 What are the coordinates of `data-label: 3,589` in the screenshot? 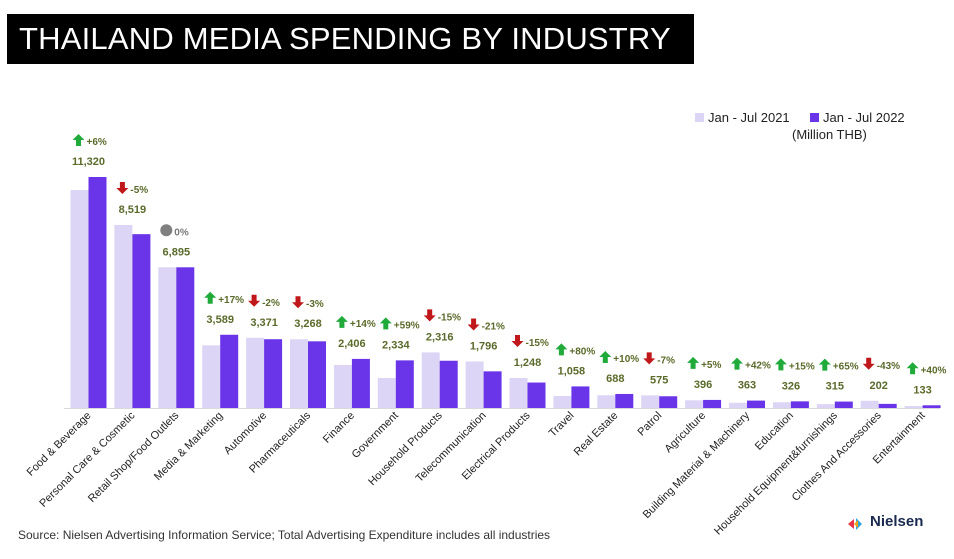 It's located at (220, 320).